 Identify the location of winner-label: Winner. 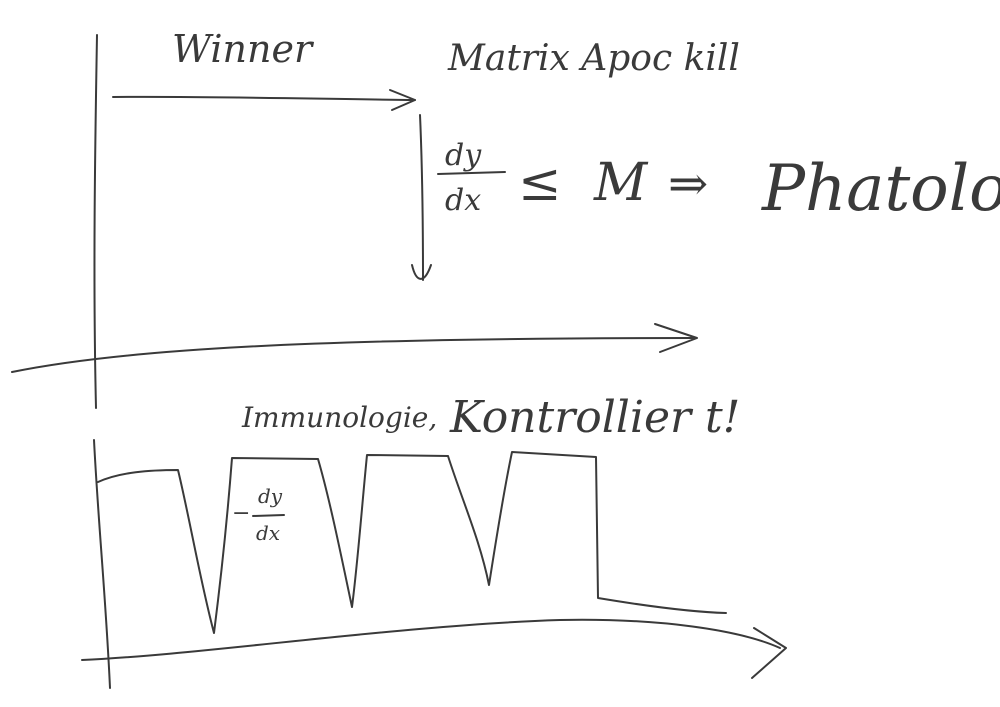
(243, 49).